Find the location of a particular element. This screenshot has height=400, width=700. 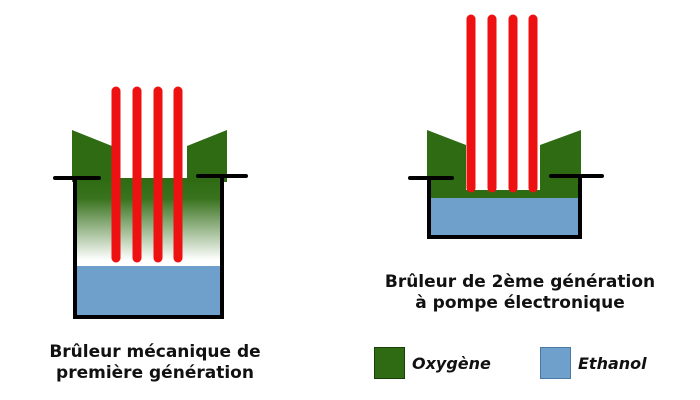

burner-2-flames is located at coordinates (502, 103).